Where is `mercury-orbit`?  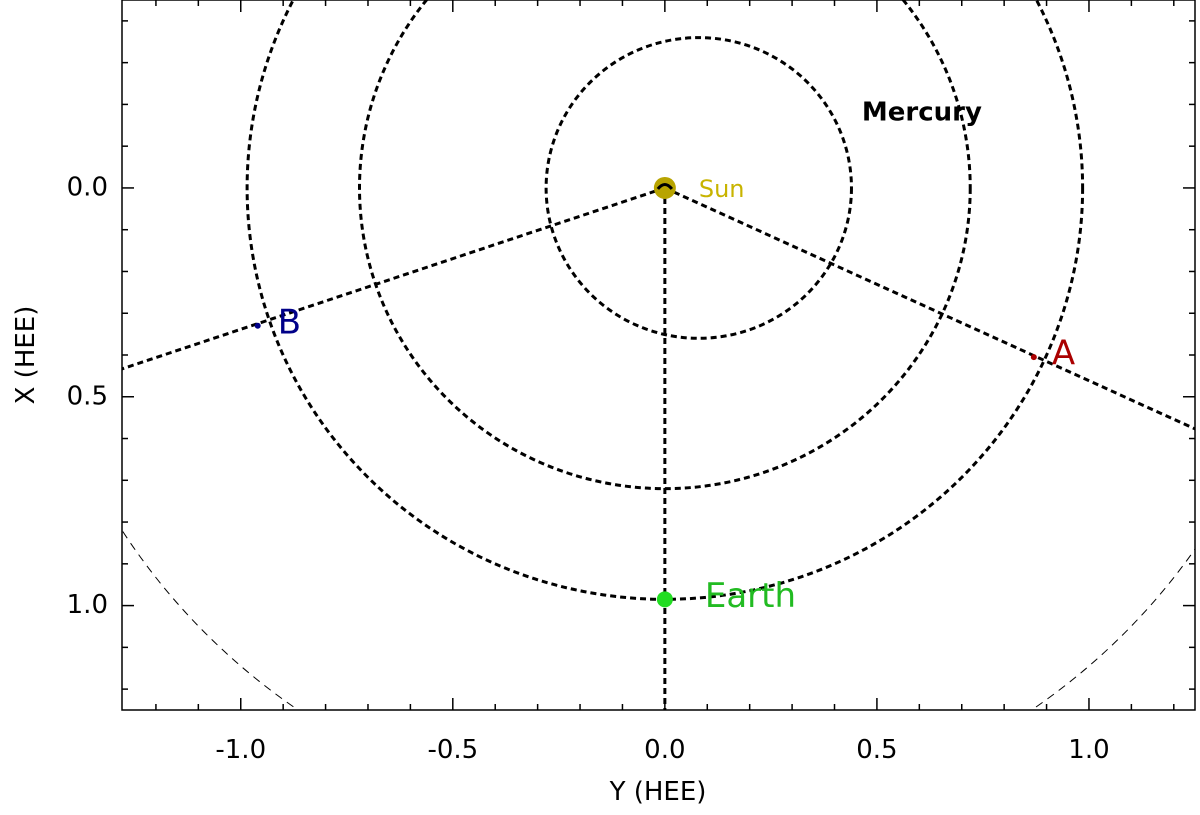
mercury-orbit is located at coordinates (698, 188).